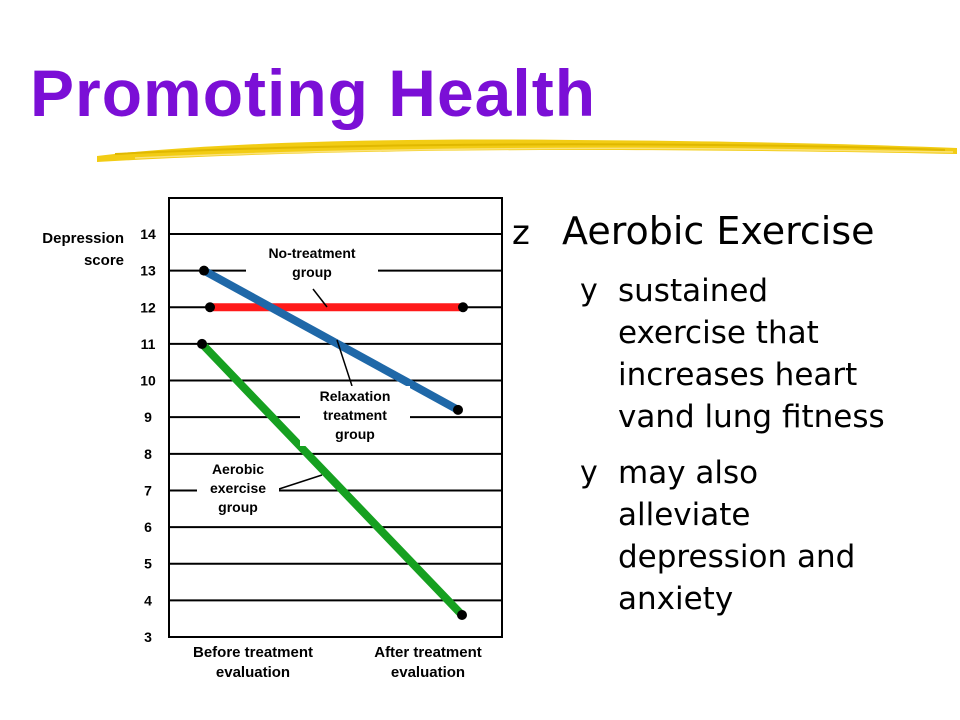 Image resolution: width=960 pixels, height=720 pixels. What do you see at coordinates (311, 253) in the screenshot?
I see `no-treatment-label-line-1: No-treatment` at bounding box center [311, 253].